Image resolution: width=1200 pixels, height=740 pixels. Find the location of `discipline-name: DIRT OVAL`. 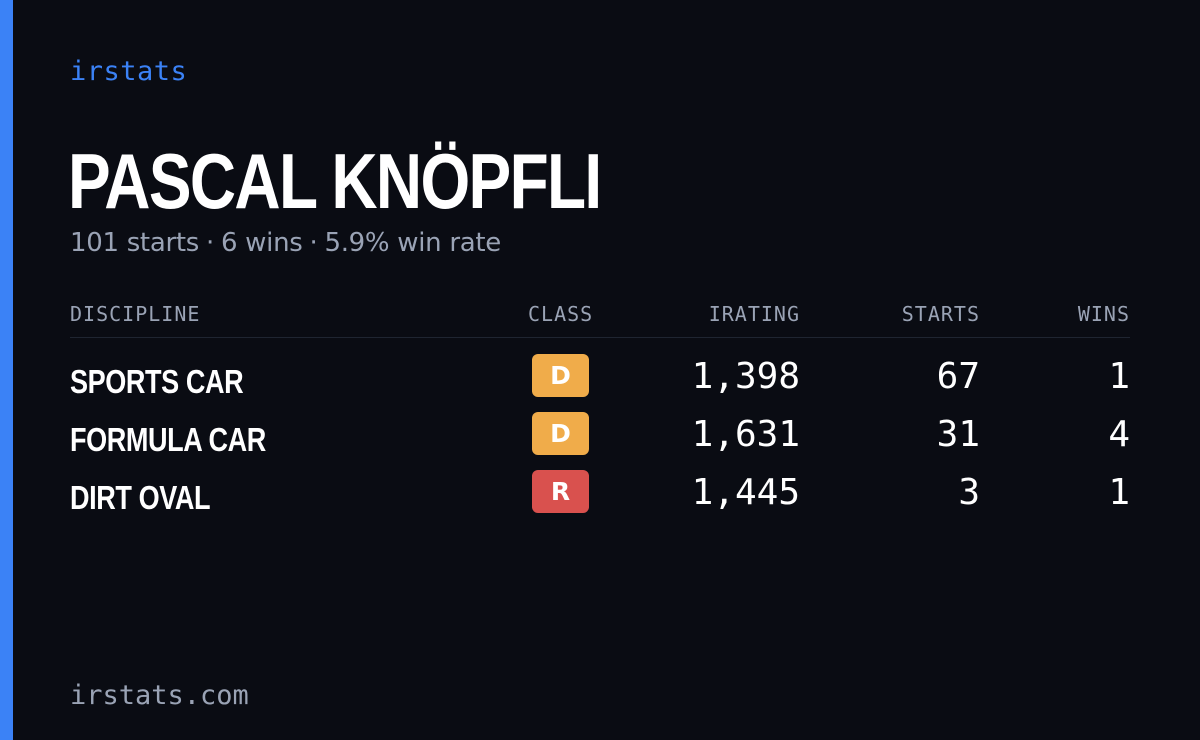

discipline-name: DIRT OVAL is located at coordinates (140, 497).